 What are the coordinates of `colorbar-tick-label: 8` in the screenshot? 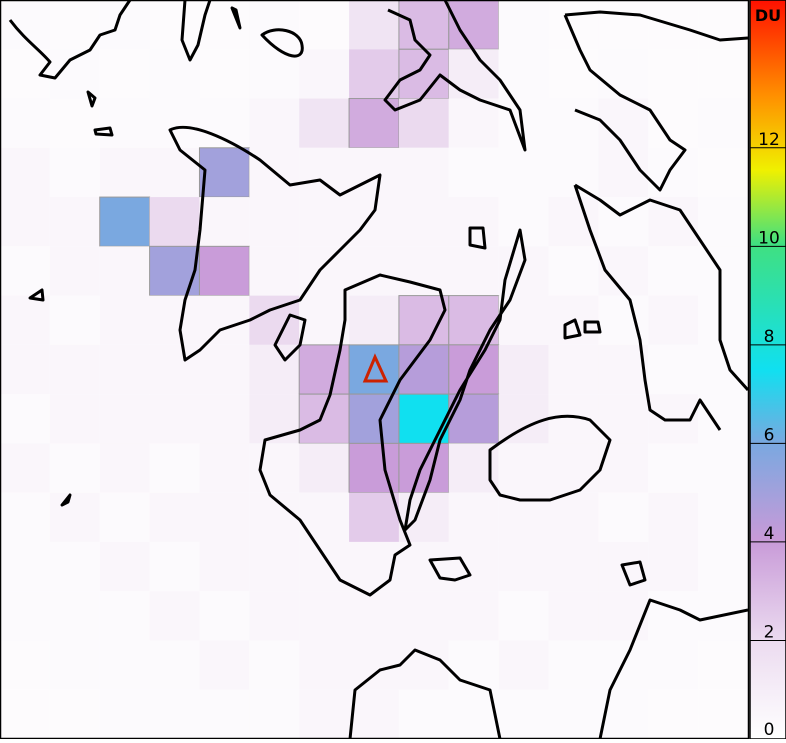 It's located at (769, 337).